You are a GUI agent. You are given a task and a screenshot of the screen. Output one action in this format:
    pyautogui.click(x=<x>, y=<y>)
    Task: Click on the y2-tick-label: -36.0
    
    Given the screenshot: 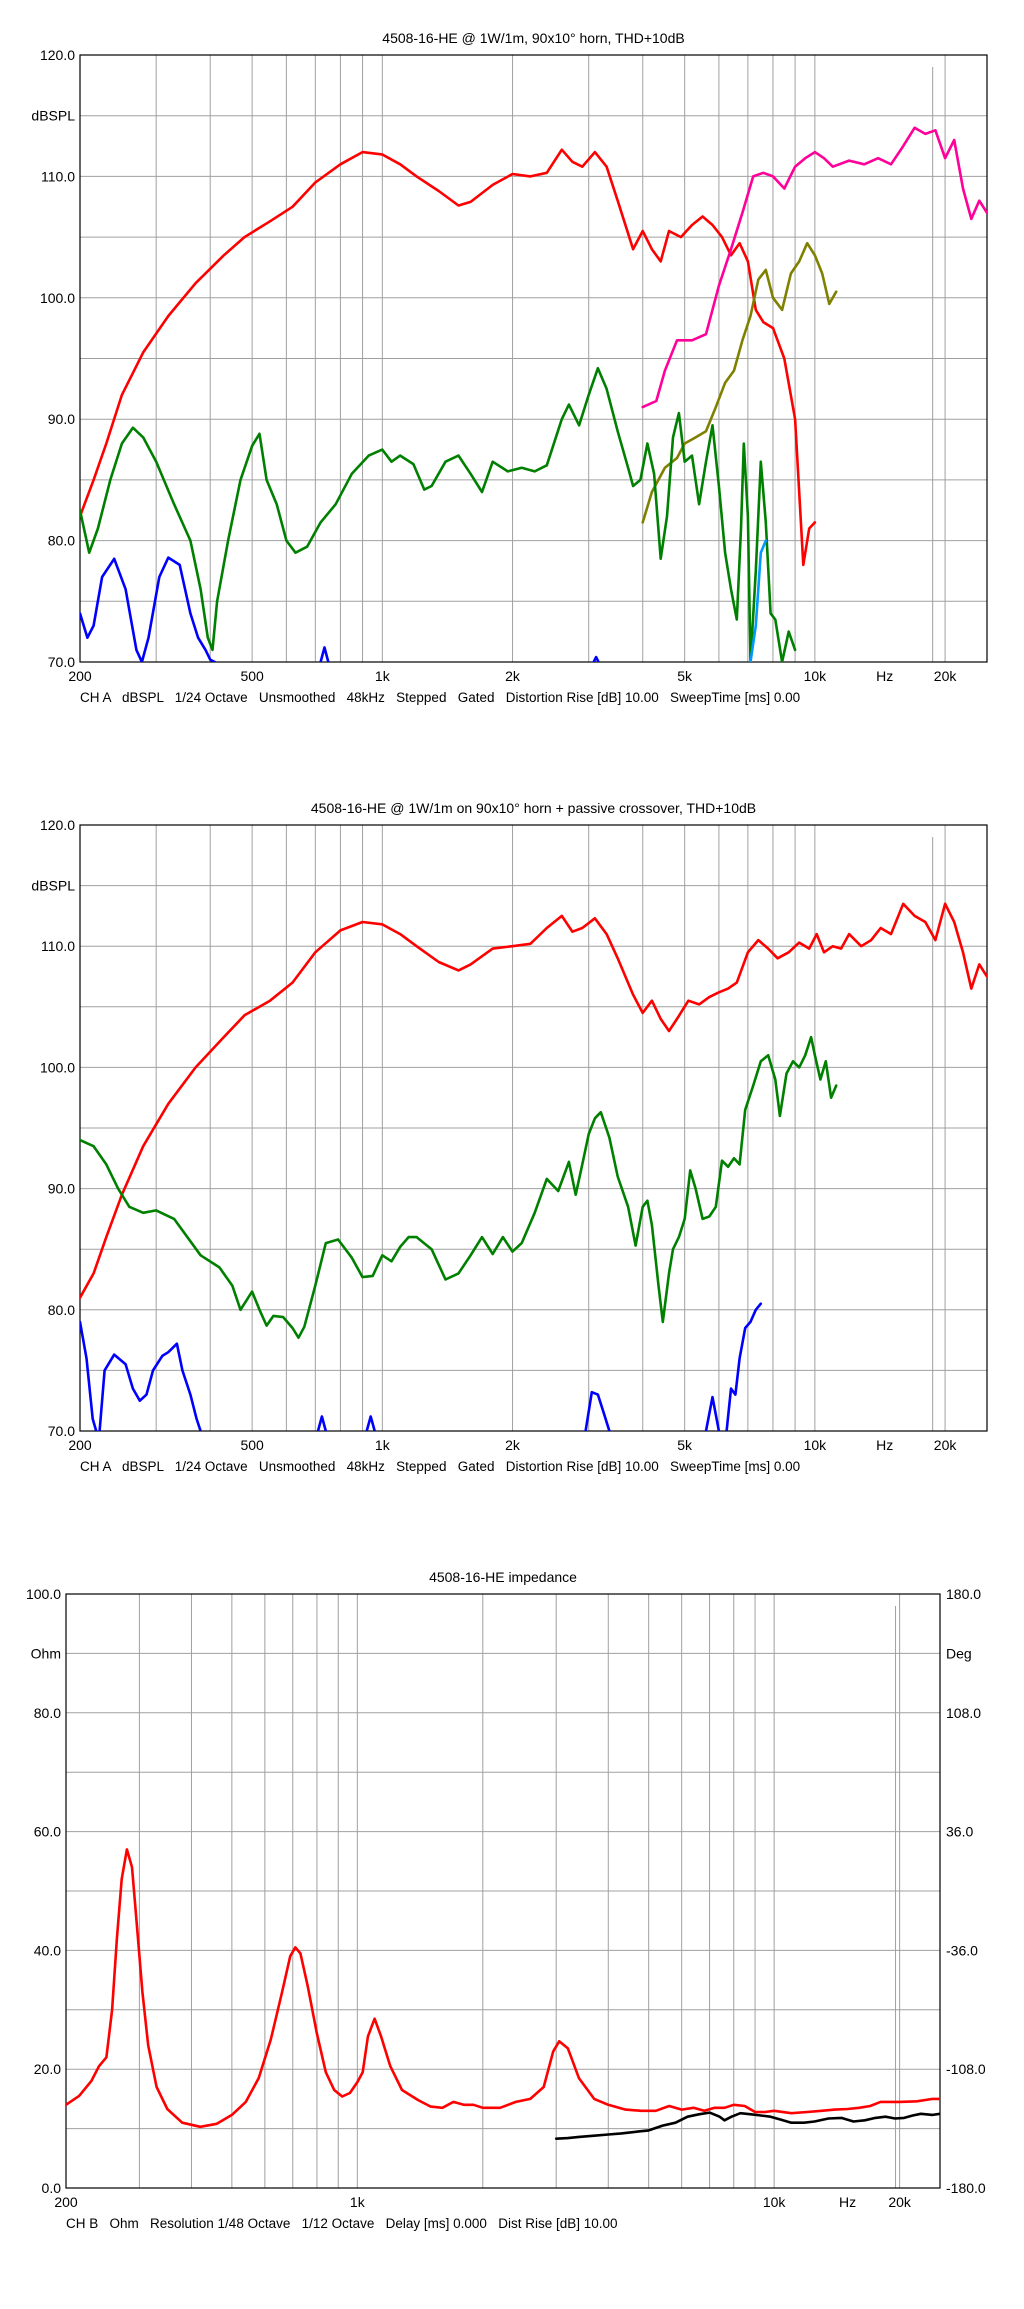 What is the action you would take?
    pyautogui.click(x=962, y=1950)
    